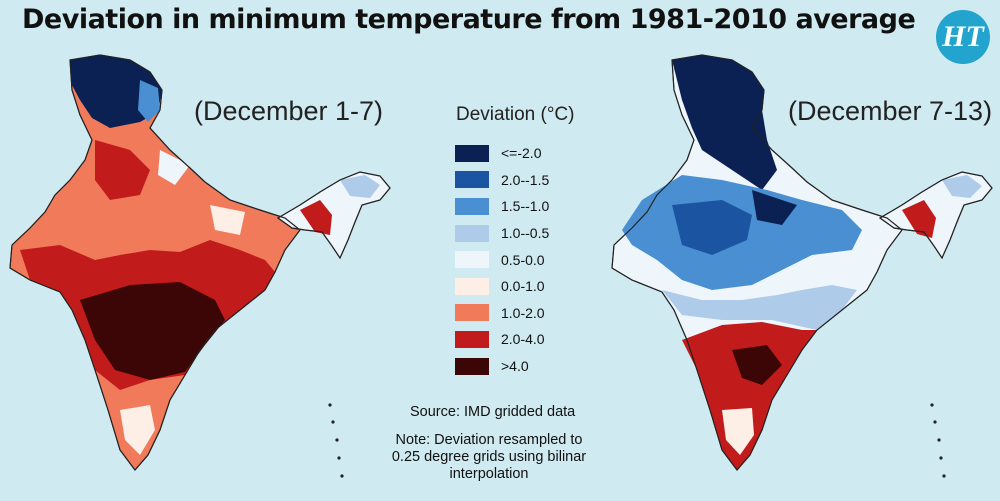 This screenshot has height=501, width=1000. What do you see at coordinates (525, 233) in the screenshot?
I see `legend-label: 1.0--0.5` at bounding box center [525, 233].